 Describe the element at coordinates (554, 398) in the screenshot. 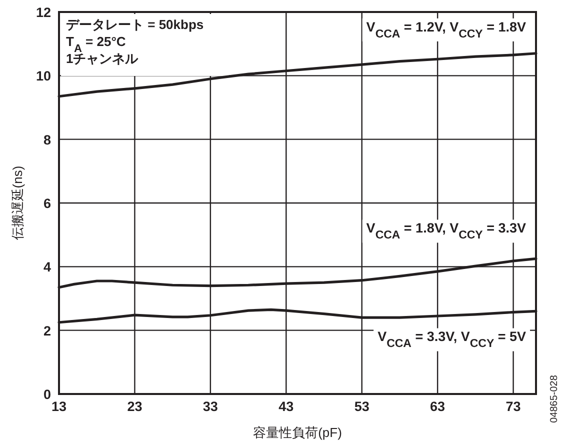

I see `text: 04865-028` at that location.